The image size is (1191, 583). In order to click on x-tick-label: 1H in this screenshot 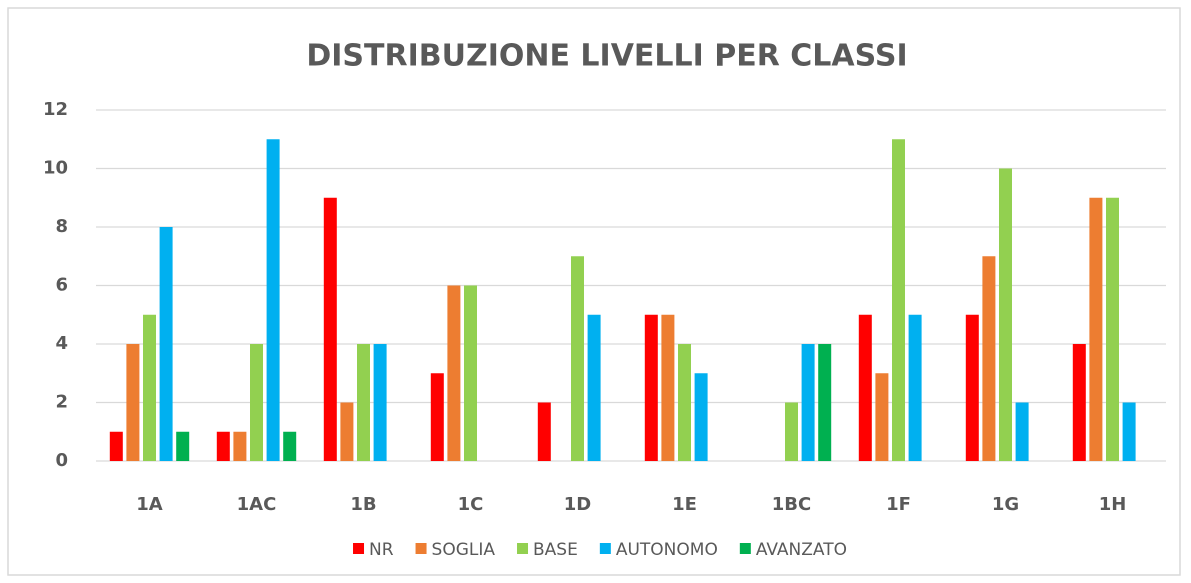, I will do `click(1113, 504)`.